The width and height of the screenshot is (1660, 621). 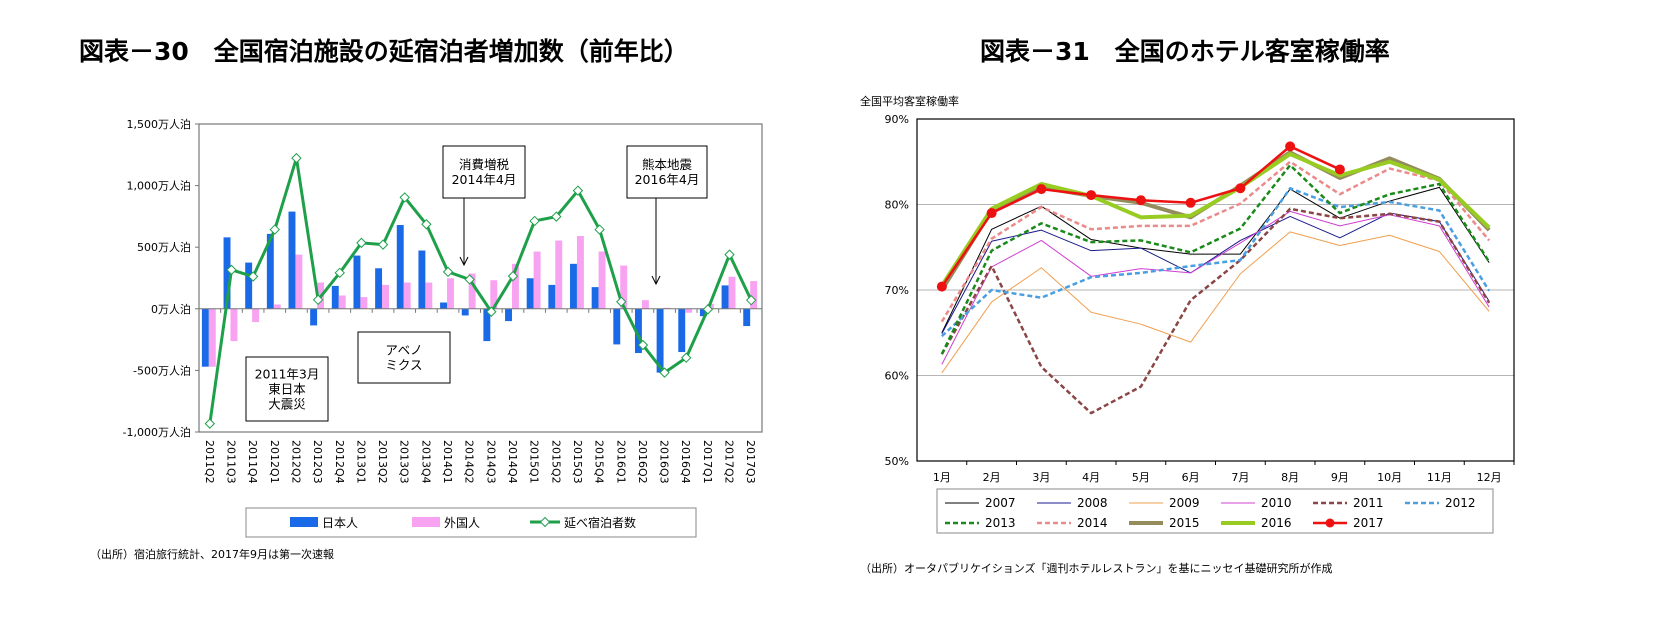 I want to click on annotation-text: 2011年3月, so click(x=287, y=374).